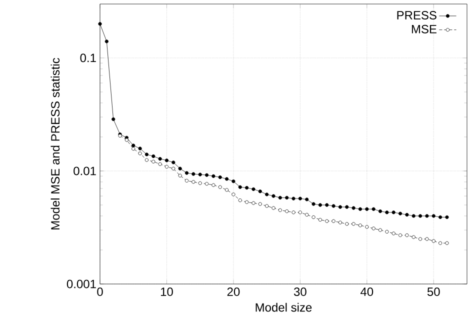  What do you see at coordinates (81, 284) in the screenshot?
I see `y-tick-label: 0.001` at bounding box center [81, 284].